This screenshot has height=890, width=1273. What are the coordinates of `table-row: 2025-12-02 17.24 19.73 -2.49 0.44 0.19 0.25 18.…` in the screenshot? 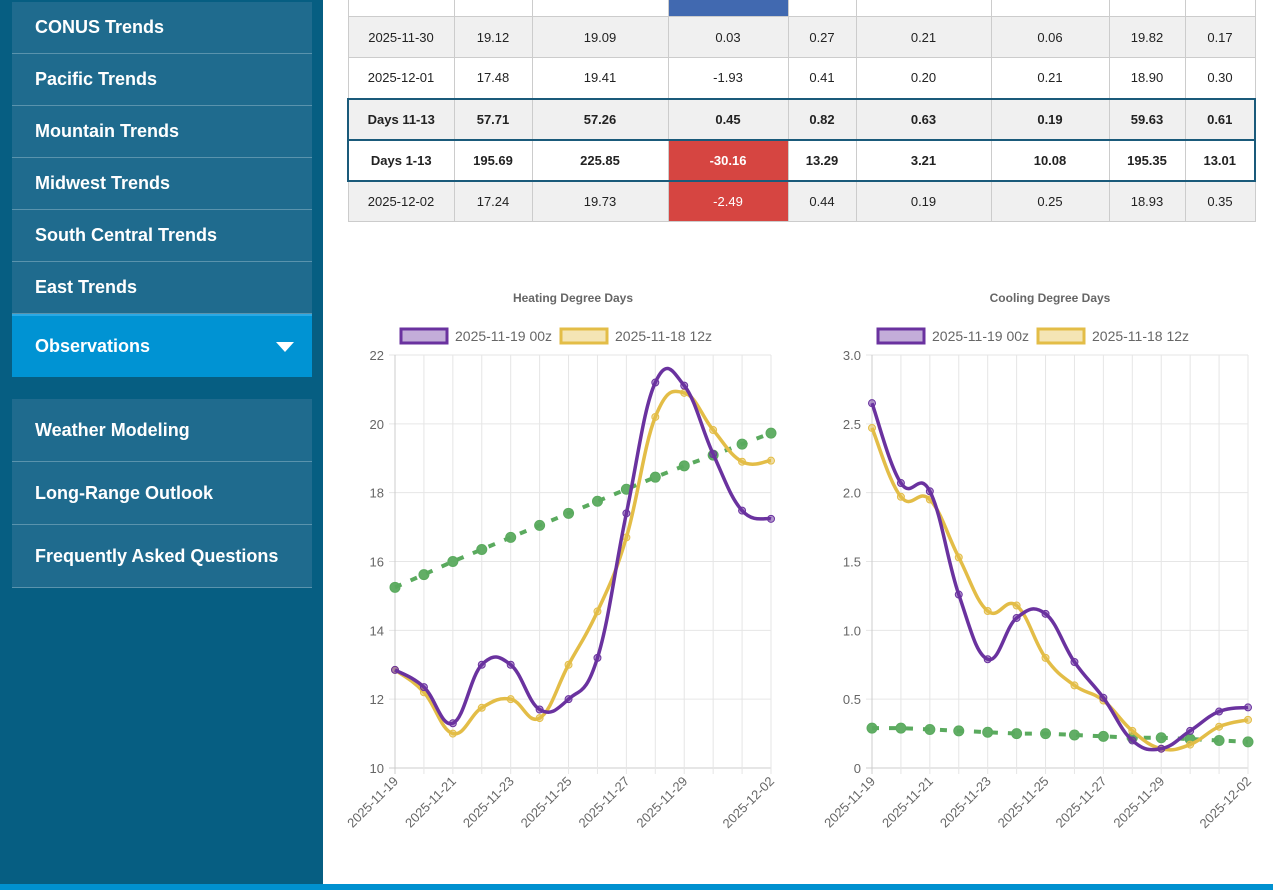 It's located at (801, 201).